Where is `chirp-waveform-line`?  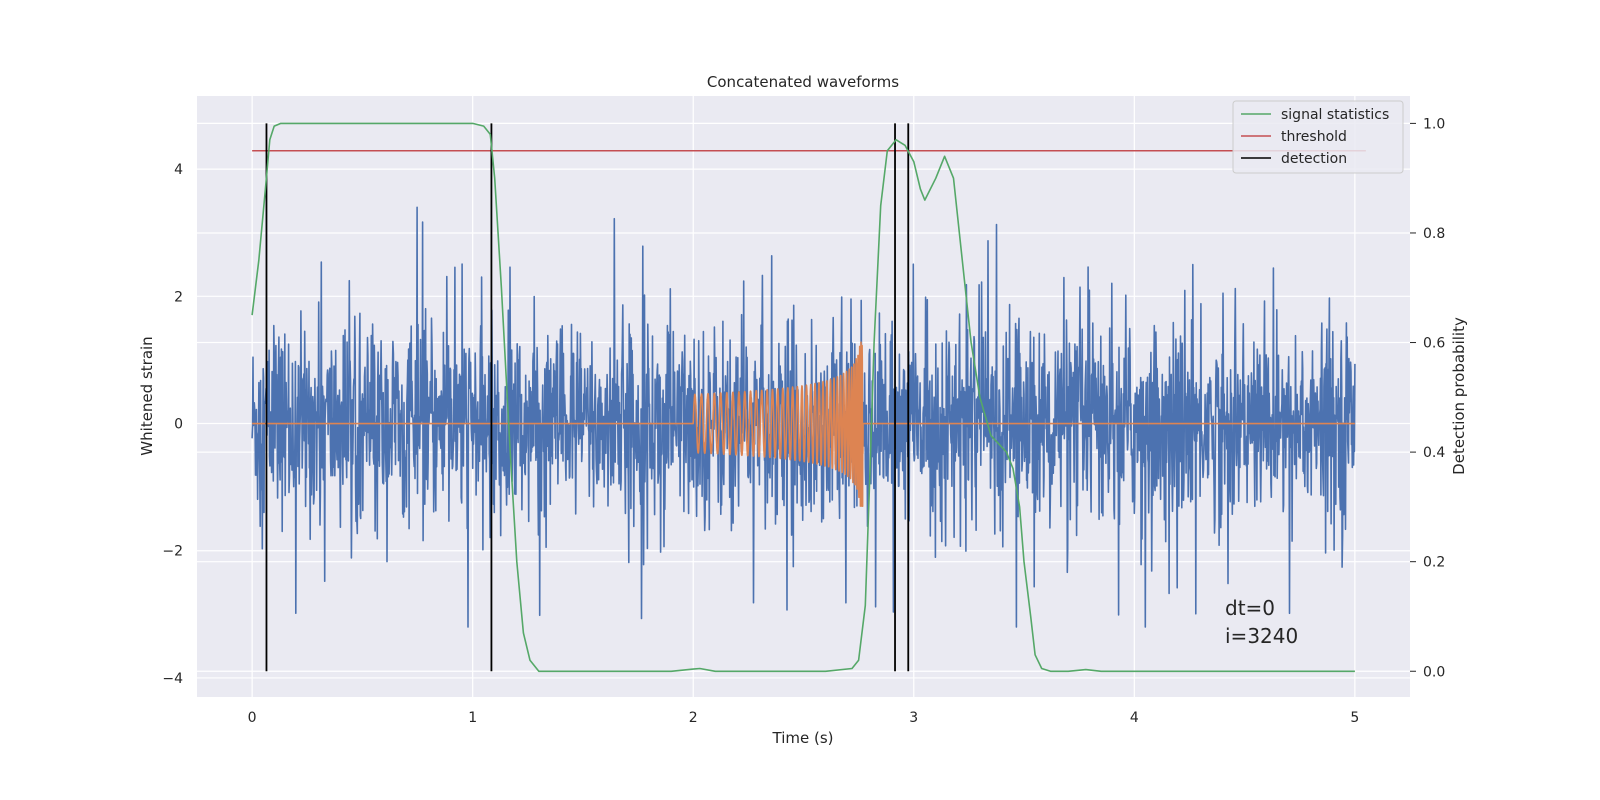
chirp-waveform-line is located at coordinates (803, 424).